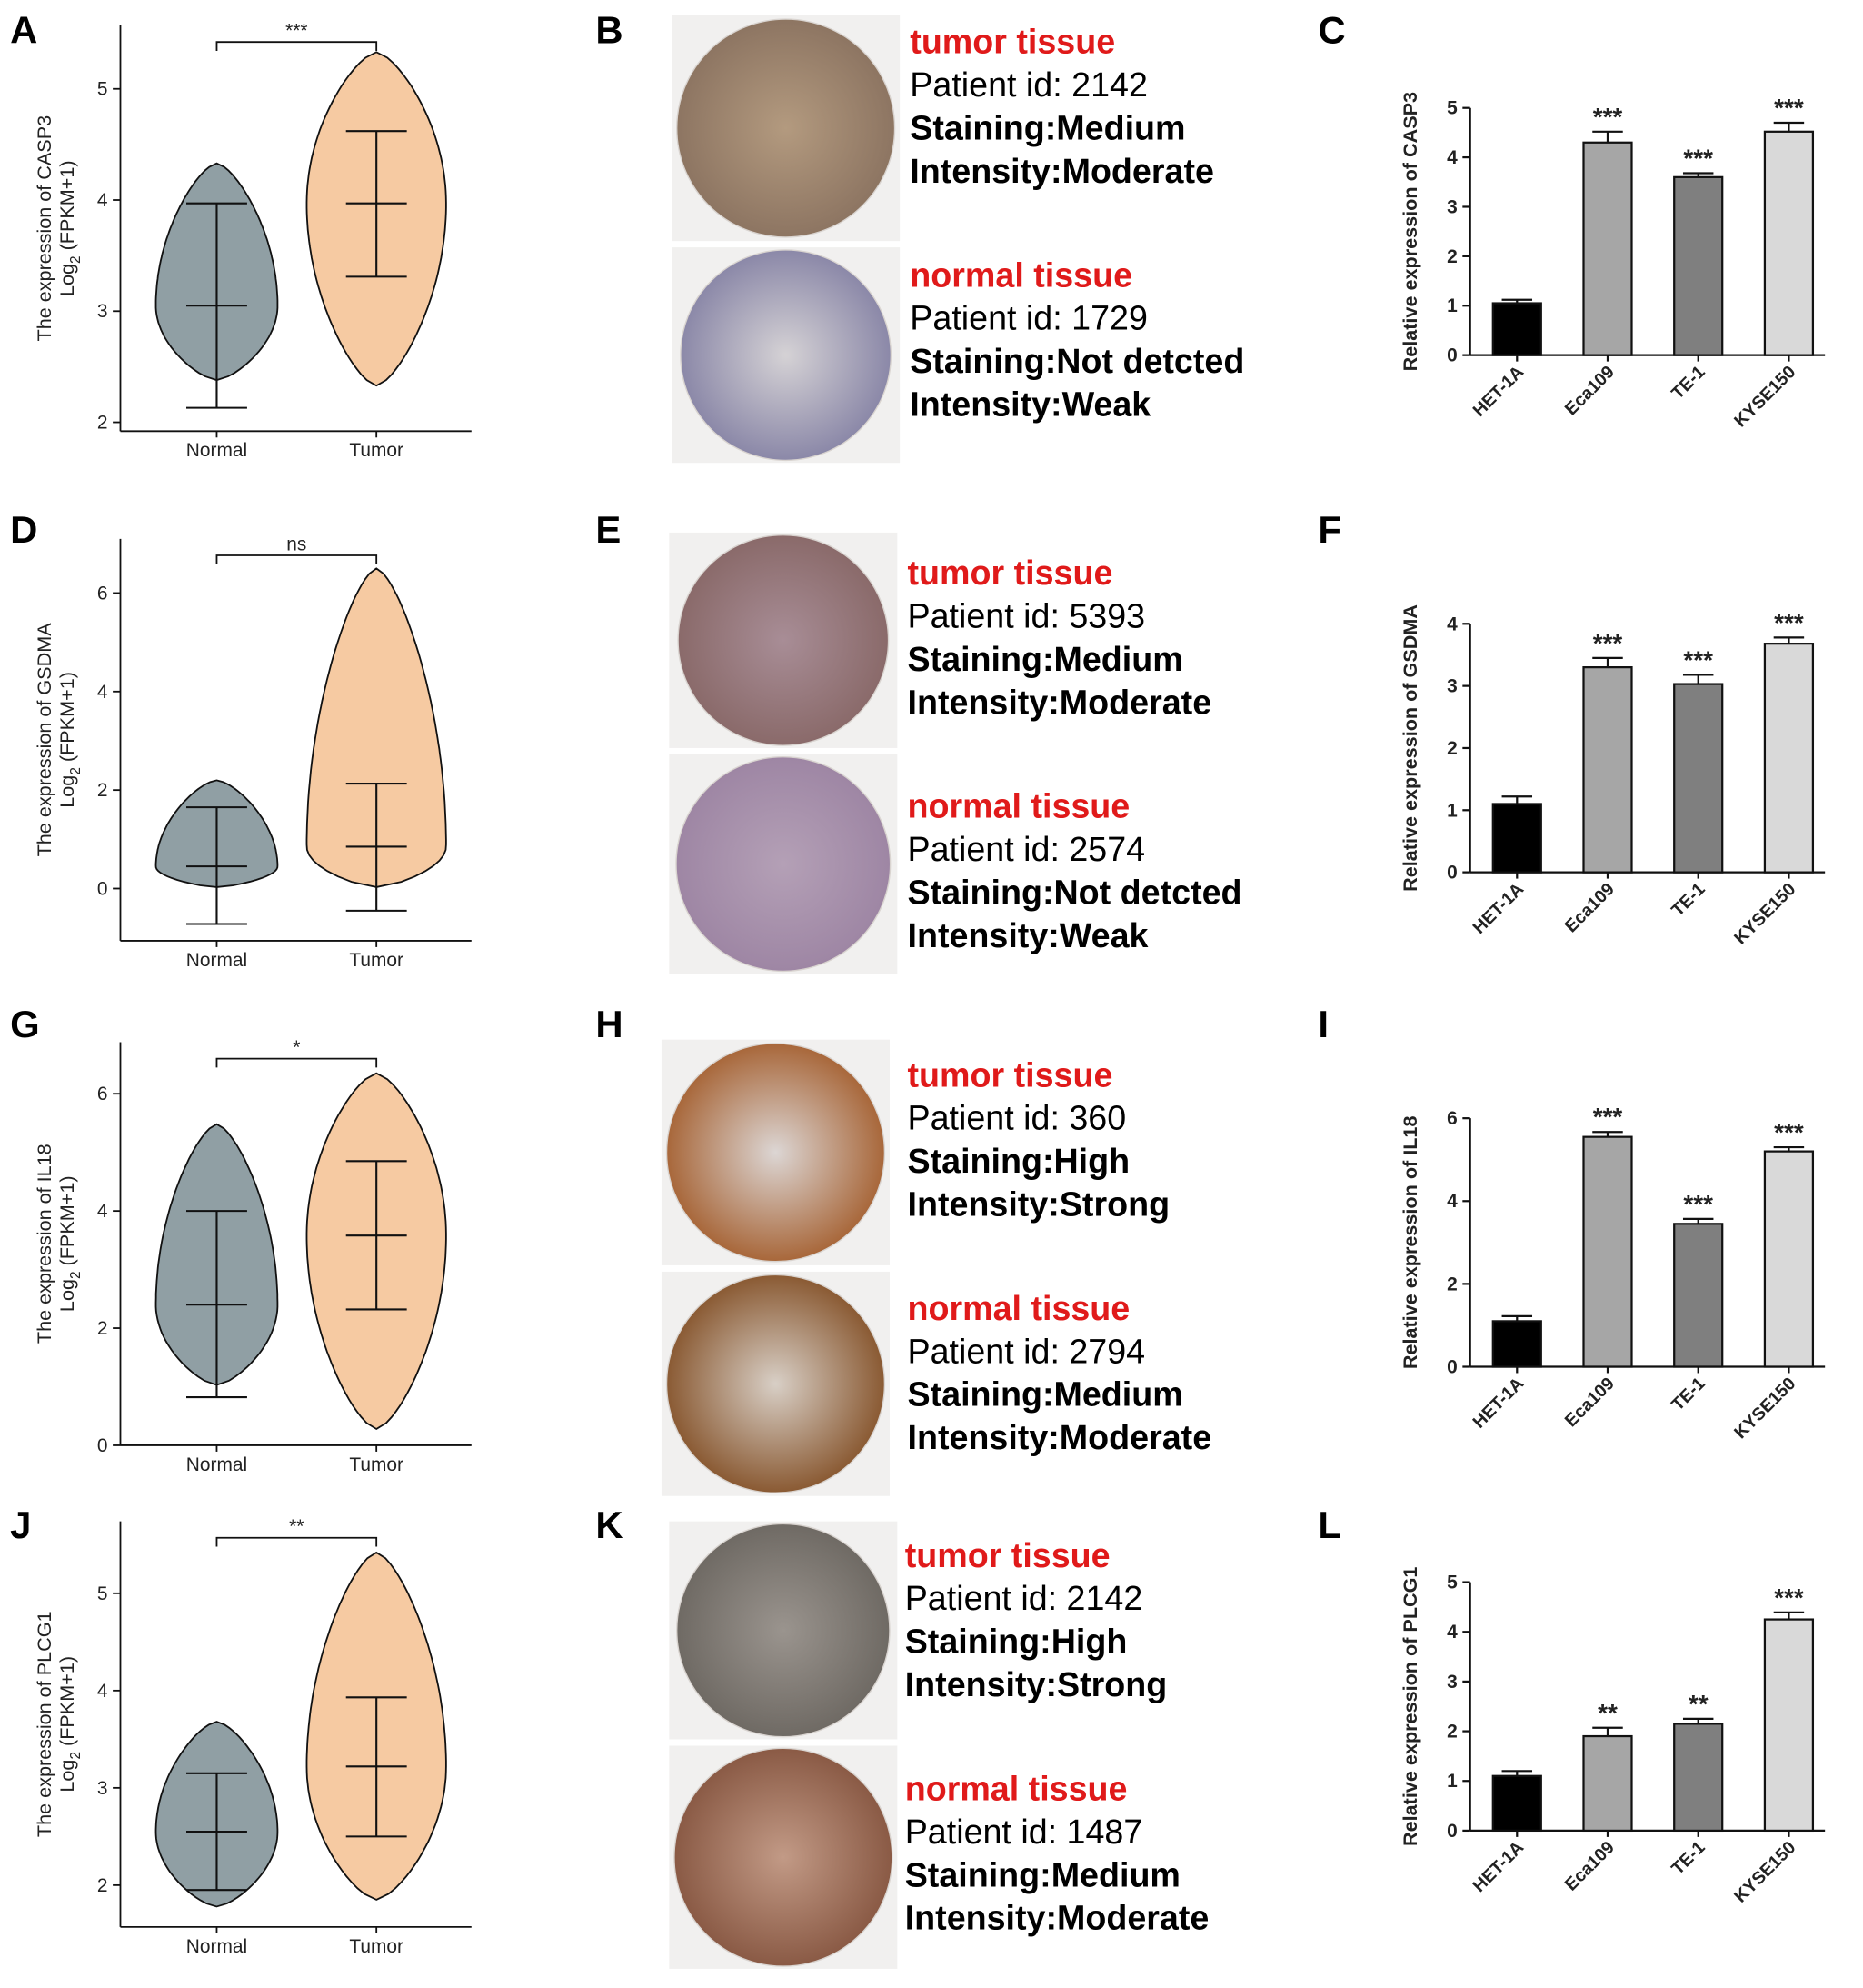 This screenshot has width=1863, height=1988. I want to click on tissue-line: Patient id: 2142, so click(1029, 84).